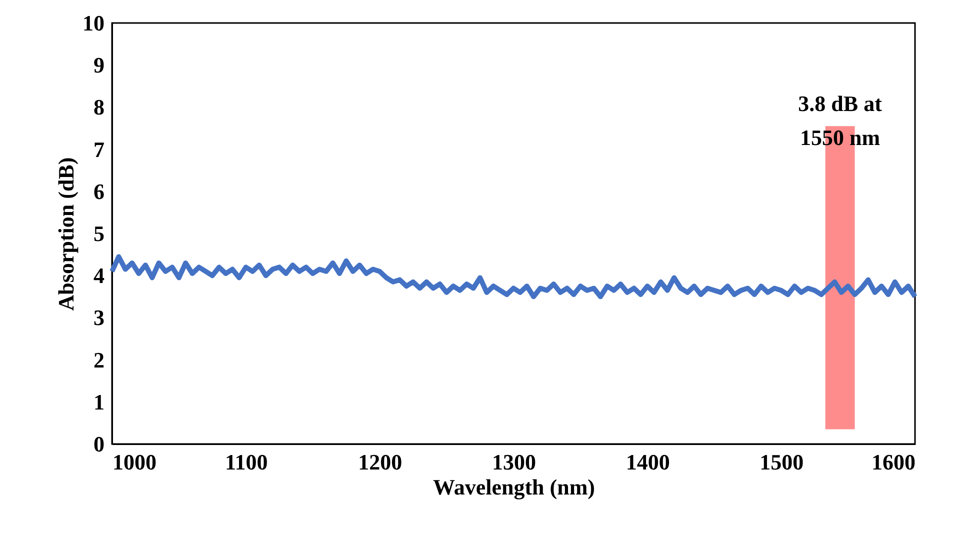 This screenshot has height=542, width=958. What do you see at coordinates (514, 487) in the screenshot?
I see `x-axis-title: Wavelength (nm)` at bounding box center [514, 487].